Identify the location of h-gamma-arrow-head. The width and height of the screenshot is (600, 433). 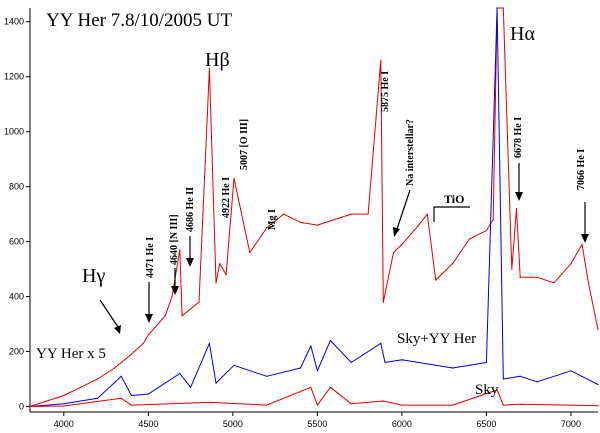
(117, 329).